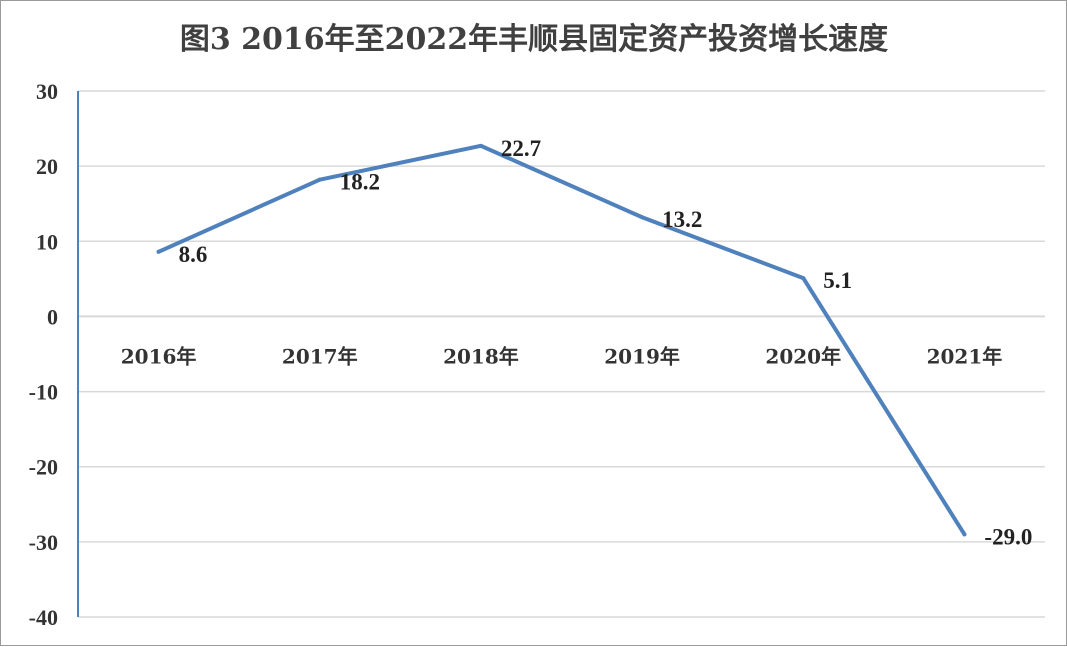  I want to click on x-category-label: 2020年, so click(803, 356).